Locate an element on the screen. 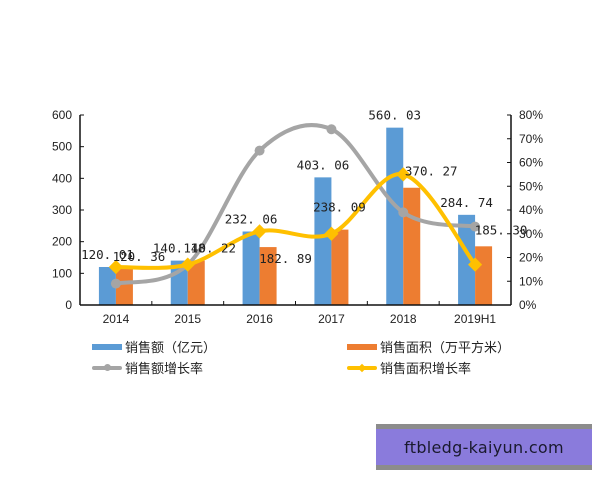  legend-item-sales-amount: 销售额（亿元） is located at coordinates (154, 346).